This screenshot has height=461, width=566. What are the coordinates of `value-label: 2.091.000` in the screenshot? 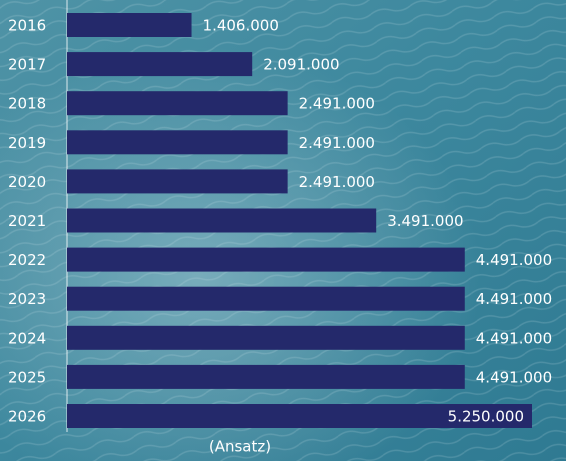 It's located at (301, 65).